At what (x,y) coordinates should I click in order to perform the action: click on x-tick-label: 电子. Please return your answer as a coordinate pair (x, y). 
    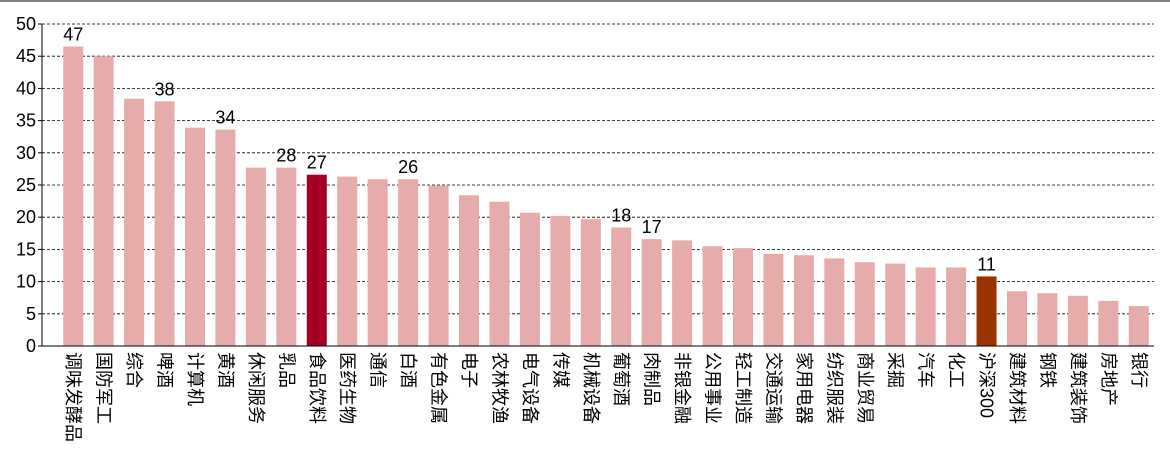
    Looking at the image, I should click on (469, 370).